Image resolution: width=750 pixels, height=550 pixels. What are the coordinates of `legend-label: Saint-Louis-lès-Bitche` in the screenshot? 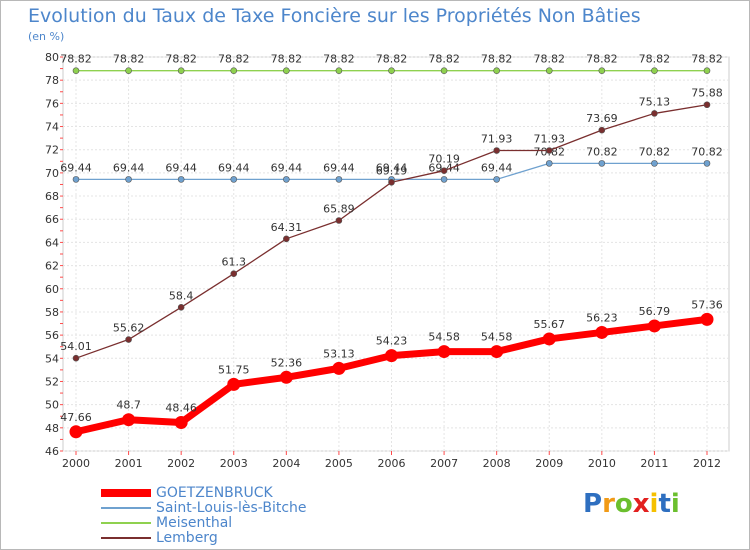 It's located at (231, 508).